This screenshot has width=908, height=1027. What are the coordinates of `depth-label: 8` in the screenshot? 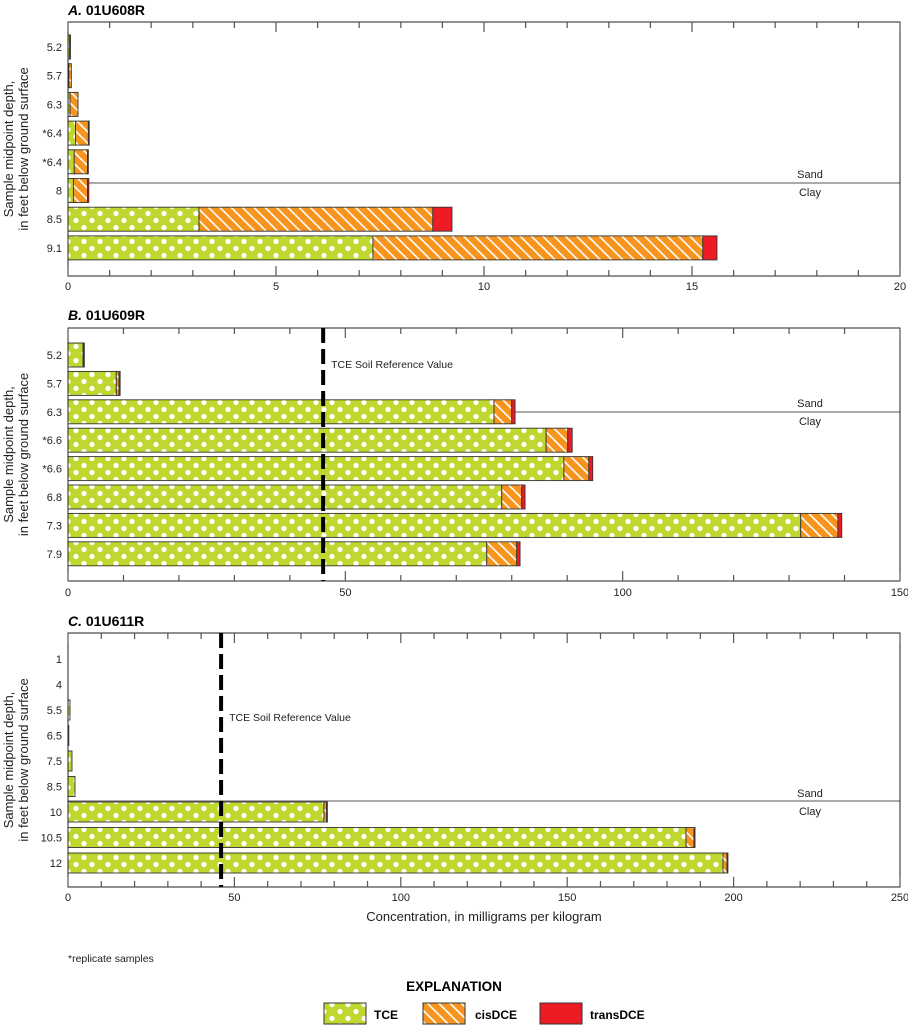 It's located at (59, 192).